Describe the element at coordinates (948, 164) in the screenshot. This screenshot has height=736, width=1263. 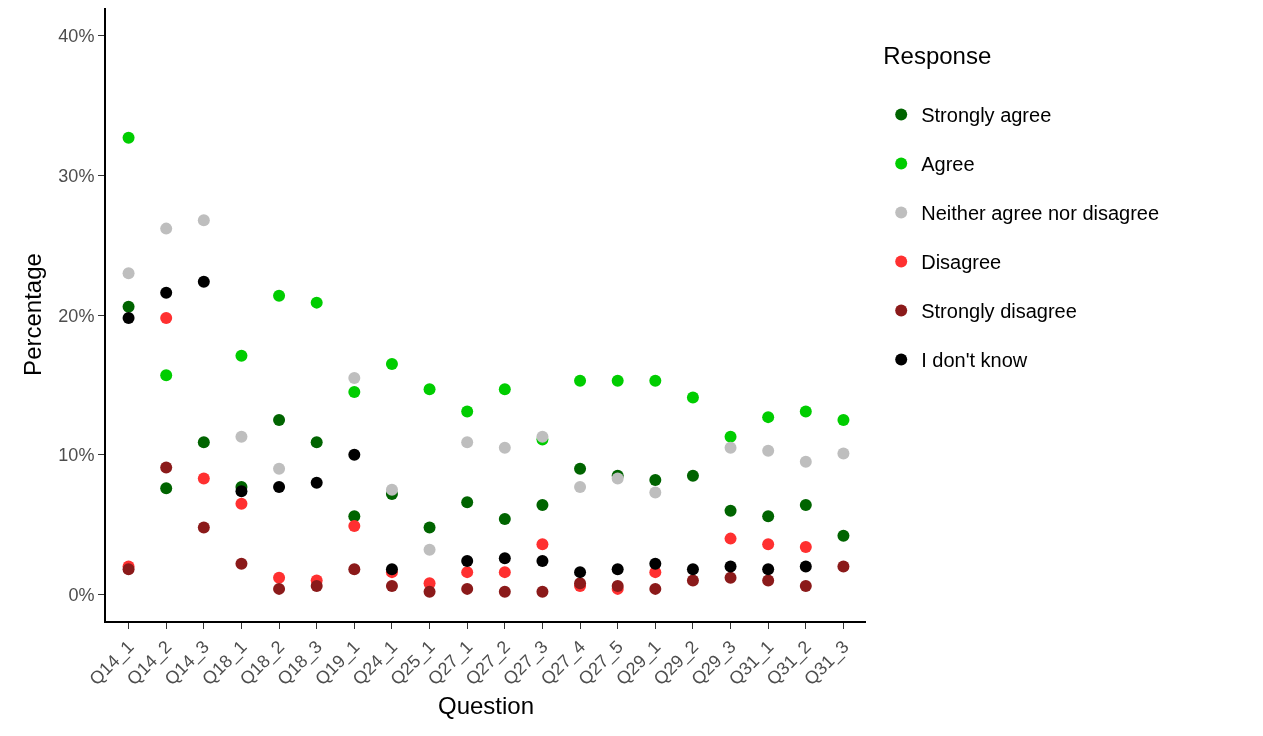
I see `legend-label: Agree` at that location.